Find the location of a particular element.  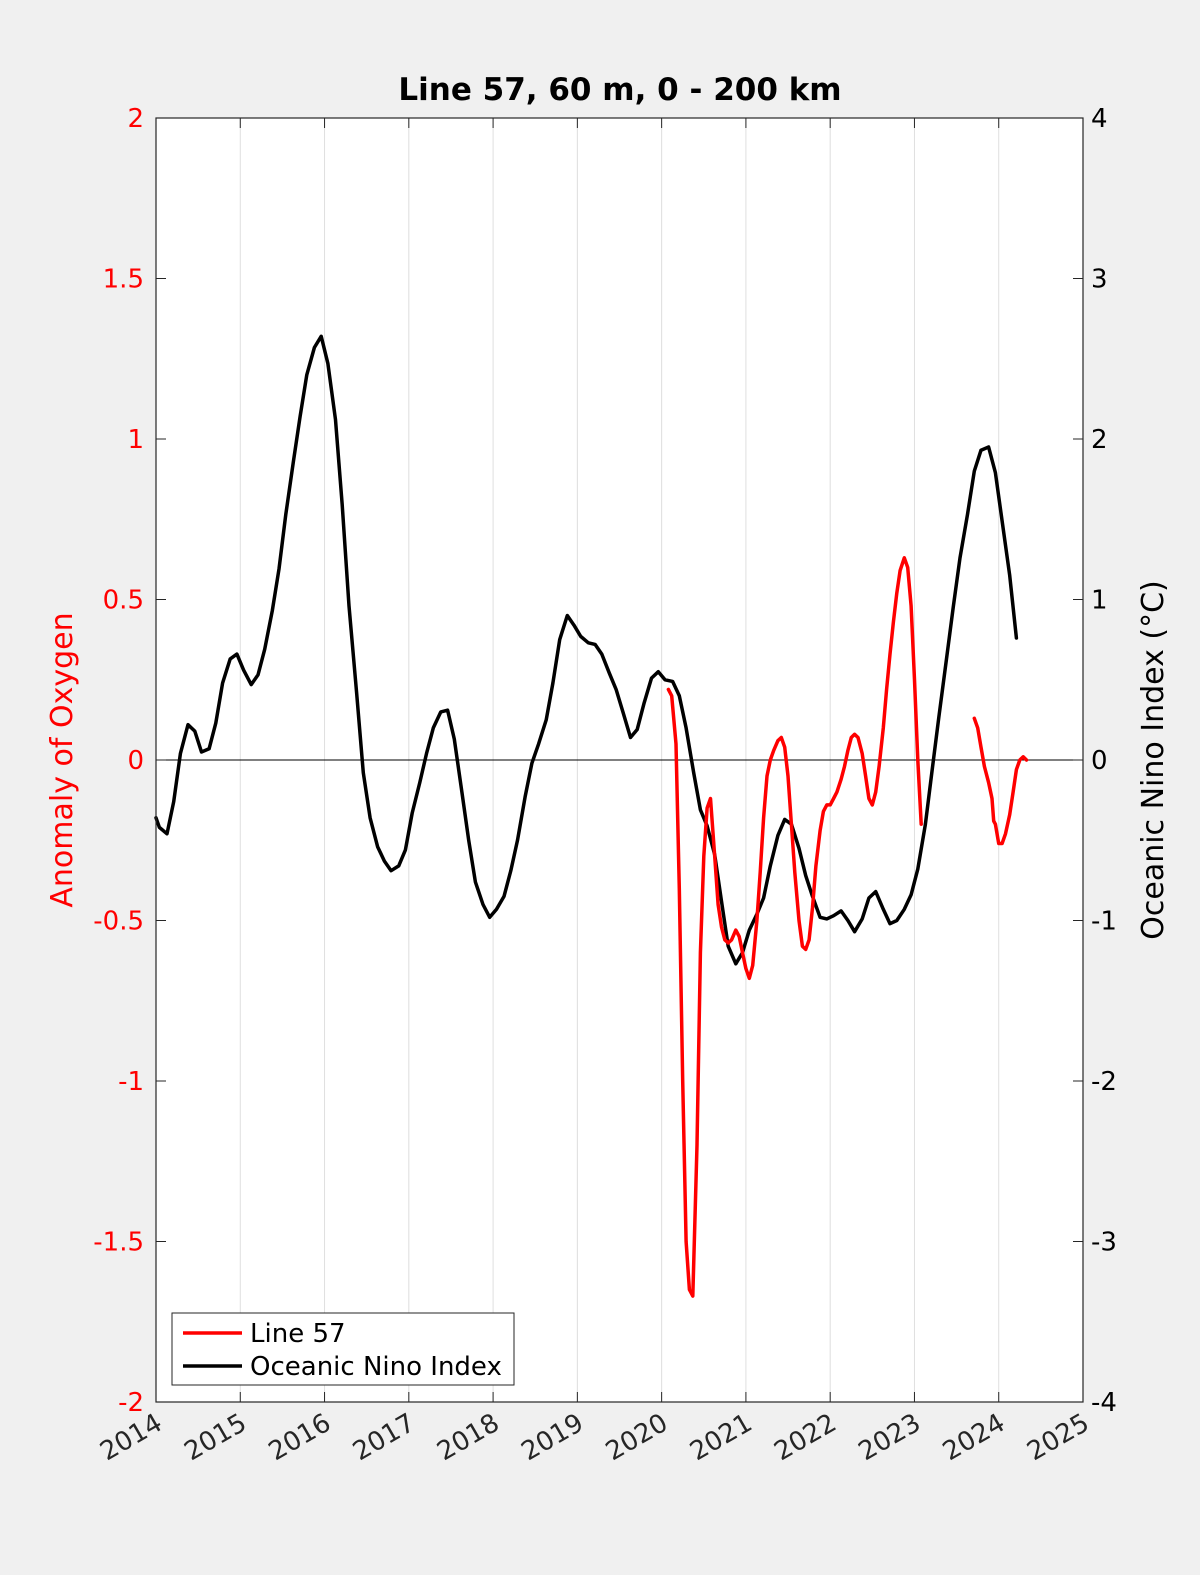

y-left-tick-label: 0.5 is located at coordinates (123, 601).